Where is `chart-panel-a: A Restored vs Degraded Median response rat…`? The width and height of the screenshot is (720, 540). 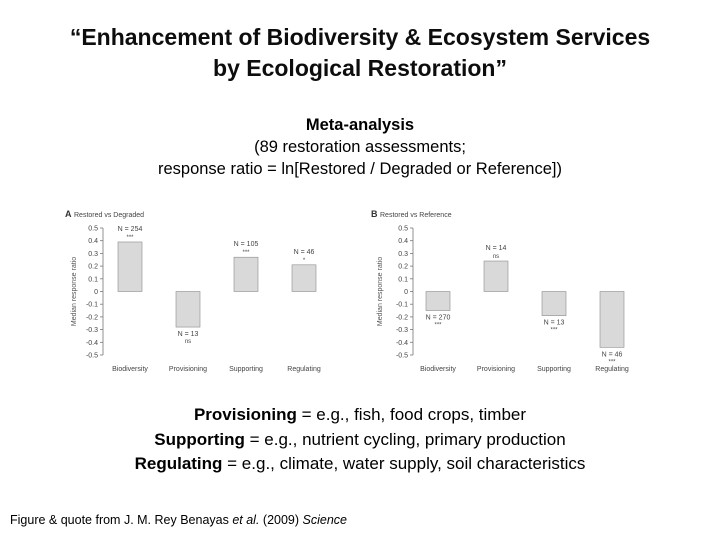 chart-panel-a: A Restored vs Degraded Median response rat… is located at coordinates (193, 291).